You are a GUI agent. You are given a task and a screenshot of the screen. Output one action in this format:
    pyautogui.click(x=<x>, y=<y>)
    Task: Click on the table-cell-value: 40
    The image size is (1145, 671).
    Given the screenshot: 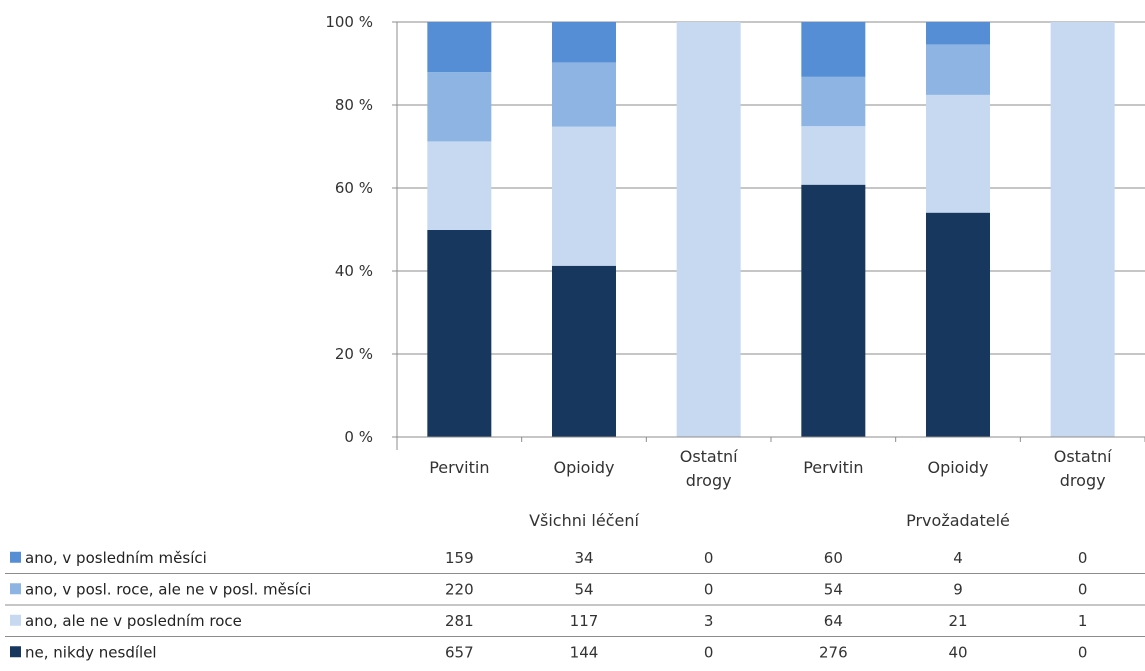 What is the action you would take?
    pyautogui.click(x=957, y=652)
    